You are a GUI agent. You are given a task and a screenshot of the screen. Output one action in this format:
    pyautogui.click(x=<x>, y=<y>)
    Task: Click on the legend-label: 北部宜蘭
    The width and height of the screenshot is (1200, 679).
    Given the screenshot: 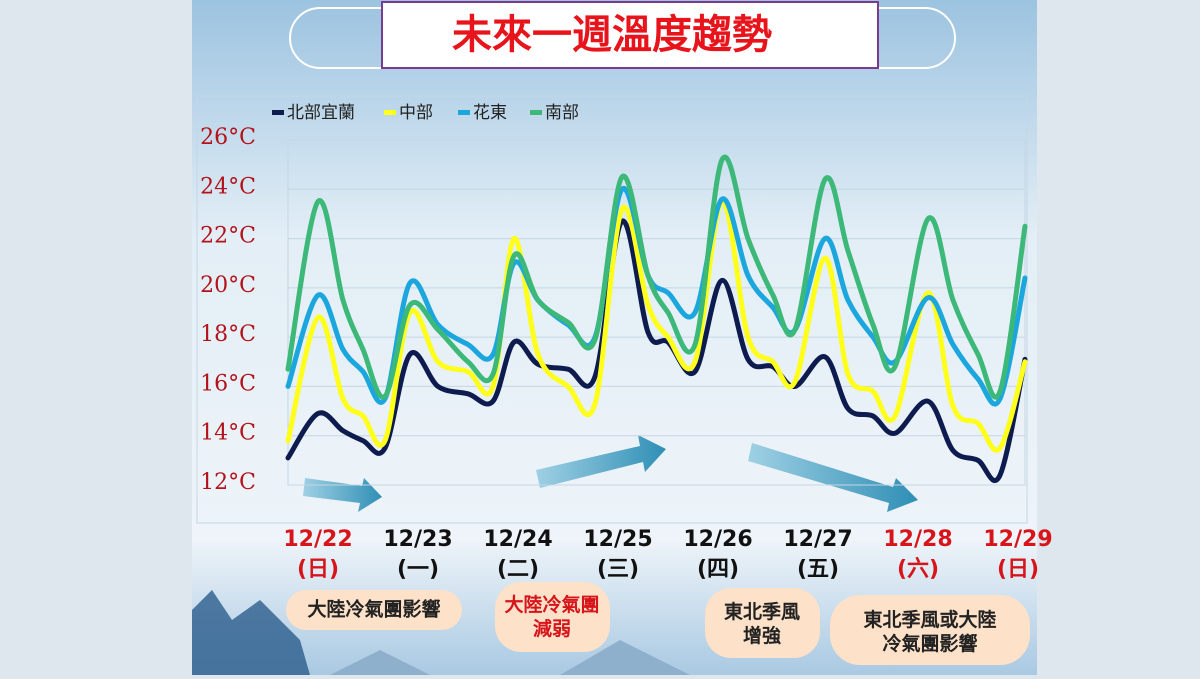 What is the action you would take?
    pyautogui.click(x=321, y=113)
    